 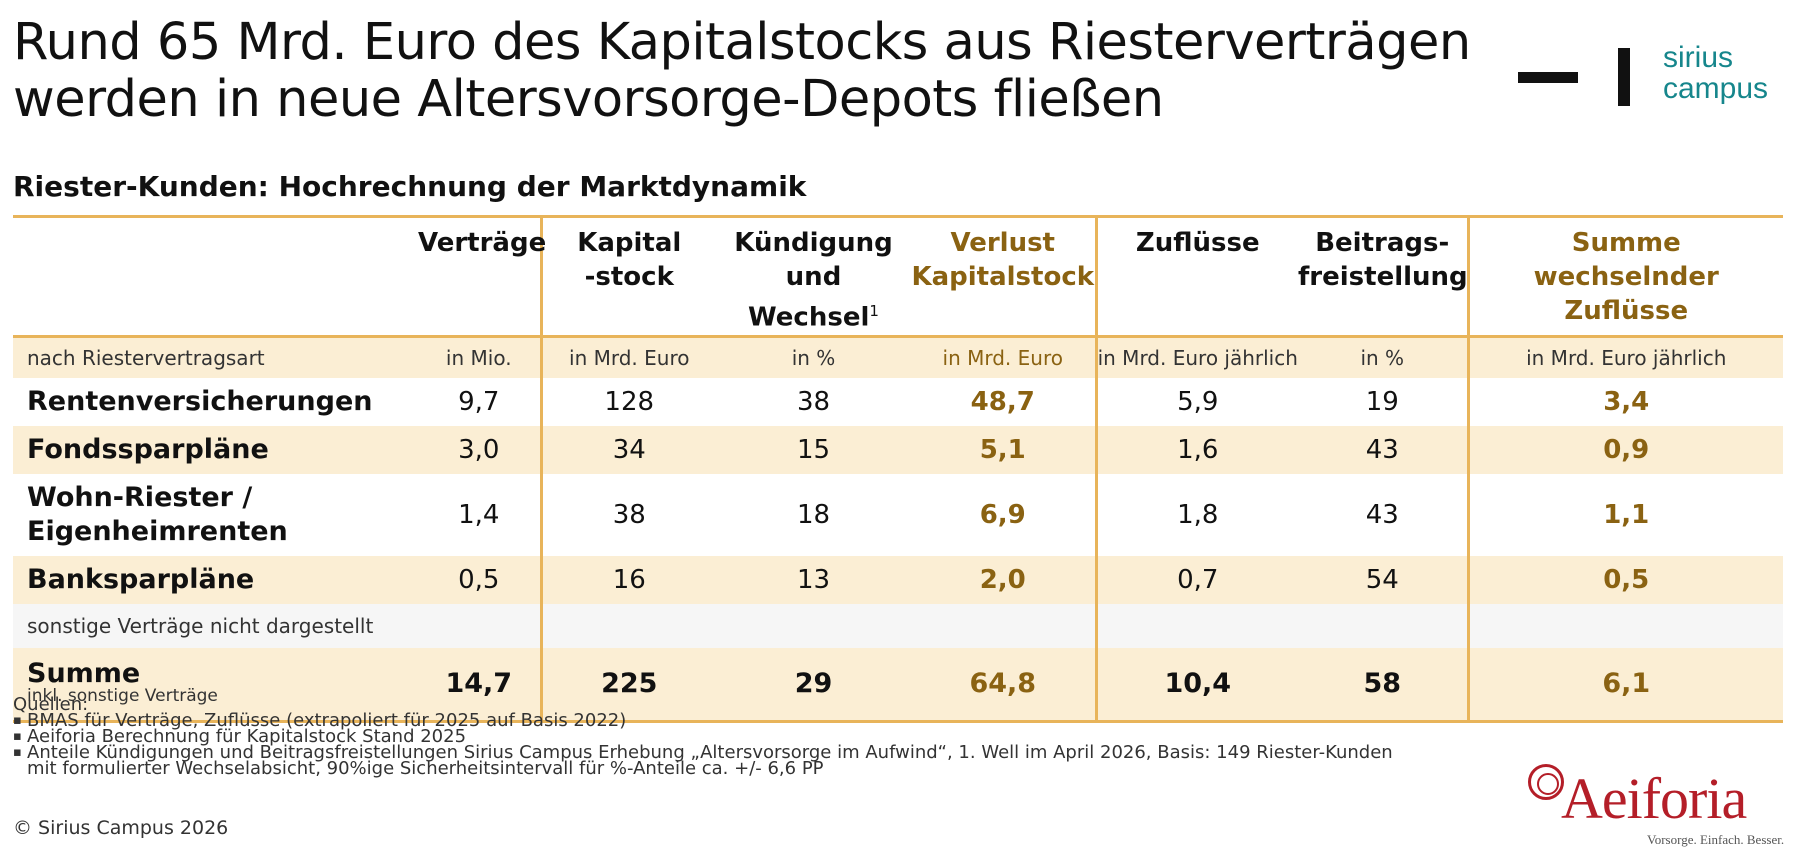 What do you see at coordinates (1003, 401) in the screenshot?
I see `cell-capital-loss: 48,7` at bounding box center [1003, 401].